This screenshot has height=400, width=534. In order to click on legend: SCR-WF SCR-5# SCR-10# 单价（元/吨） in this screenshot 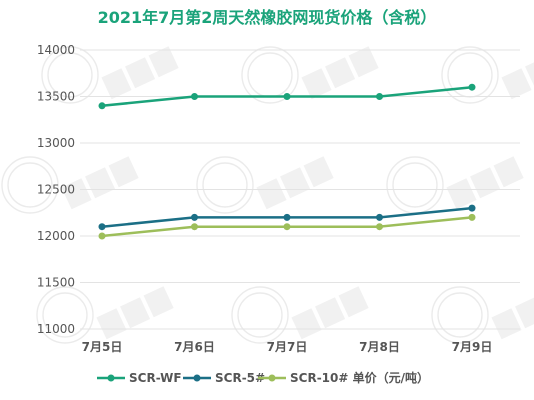, I will do `click(263, 377)`.